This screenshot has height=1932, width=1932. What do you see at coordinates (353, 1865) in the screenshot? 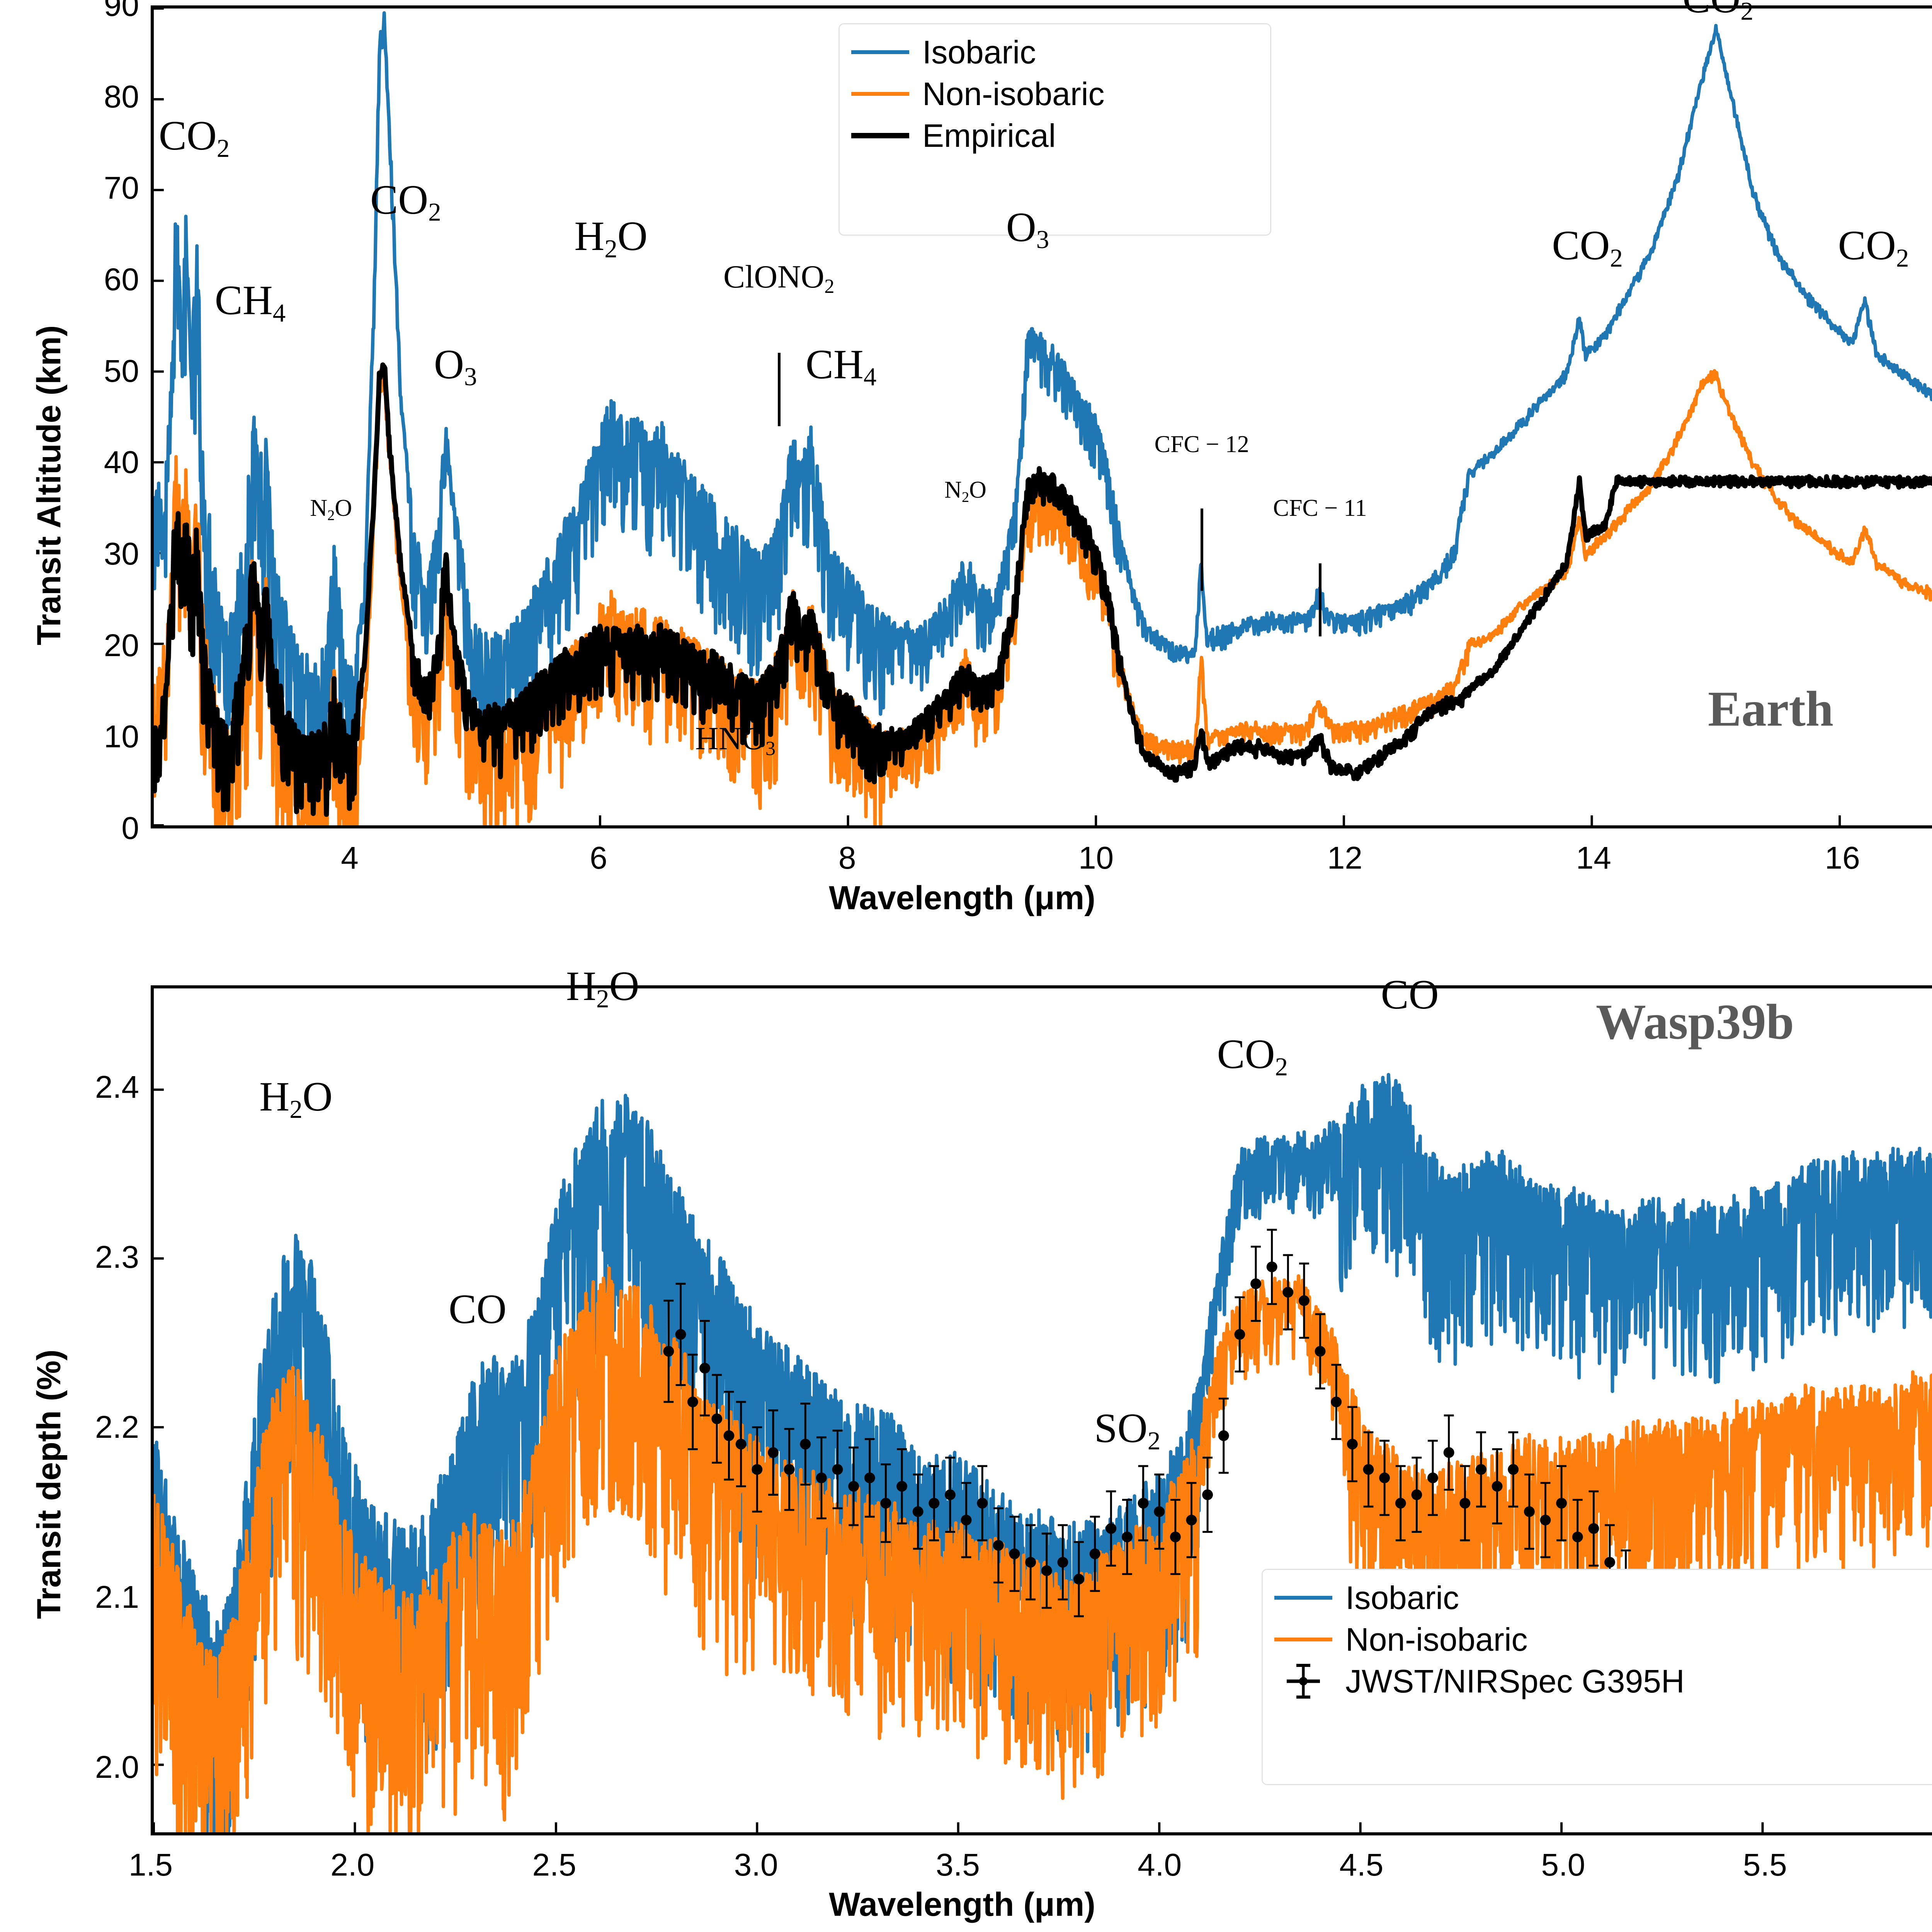
I see `x-tick-label: 2.0` at bounding box center [353, 1865].